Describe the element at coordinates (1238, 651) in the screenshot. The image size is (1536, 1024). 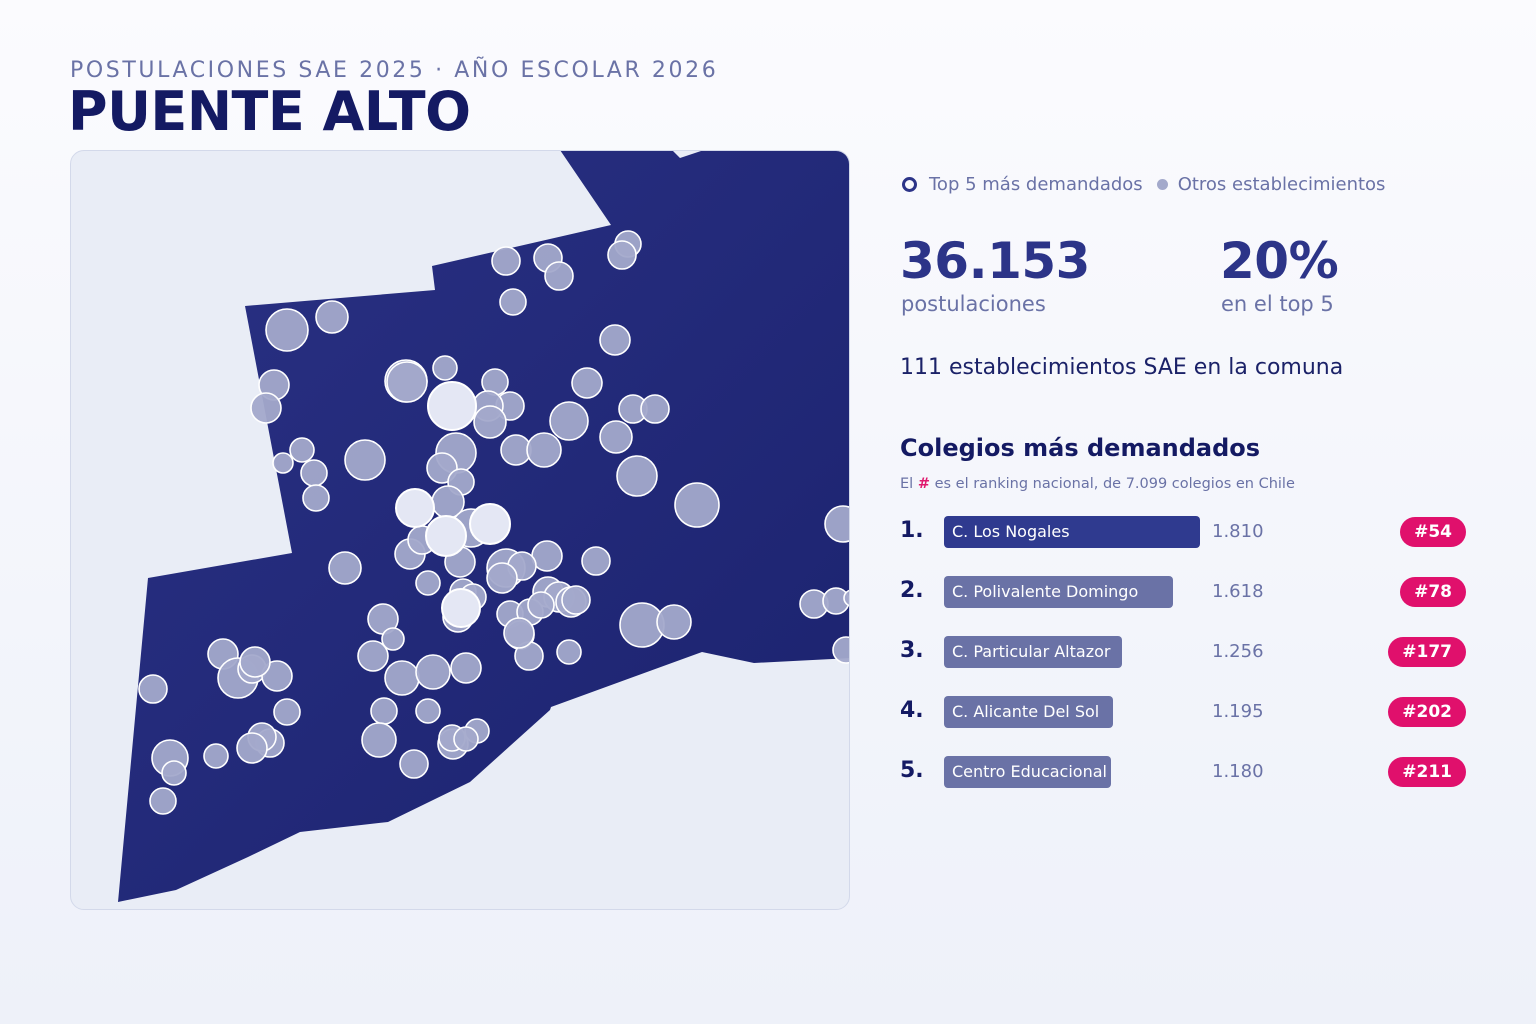
I see `rank-applications: 1.256` at that location.